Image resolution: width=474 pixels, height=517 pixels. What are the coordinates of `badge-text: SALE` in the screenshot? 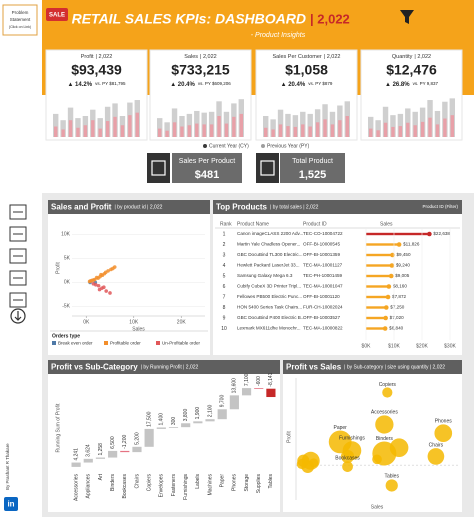 It's located at (57, 16).